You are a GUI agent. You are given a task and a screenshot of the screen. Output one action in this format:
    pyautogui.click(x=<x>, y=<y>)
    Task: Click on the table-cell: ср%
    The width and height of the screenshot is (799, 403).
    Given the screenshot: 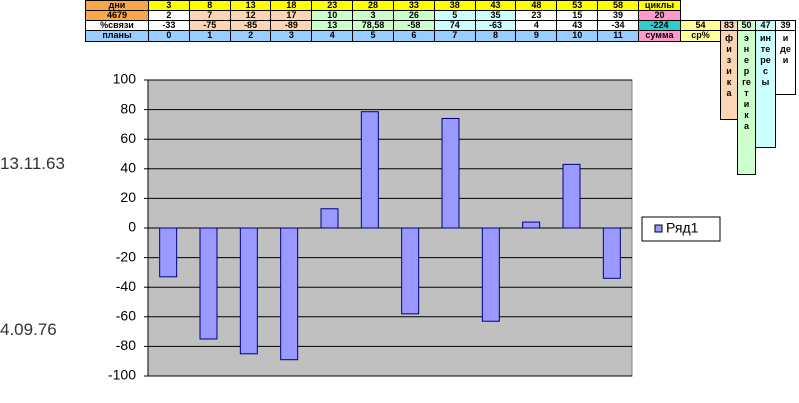 What is the action you would take?
    pyautogui.click(x=700, y=36)
    